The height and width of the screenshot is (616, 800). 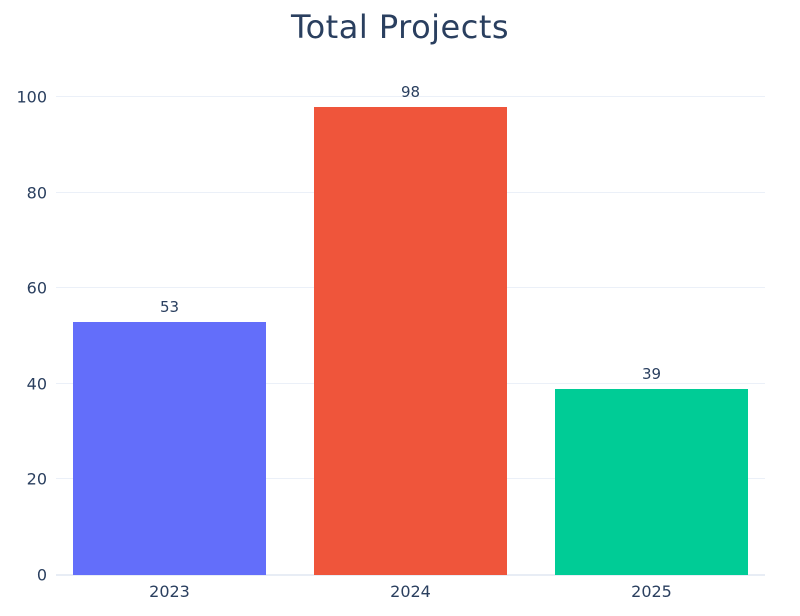 I want to click on y-tick-label-80: 80, so click(x=36, y=193).